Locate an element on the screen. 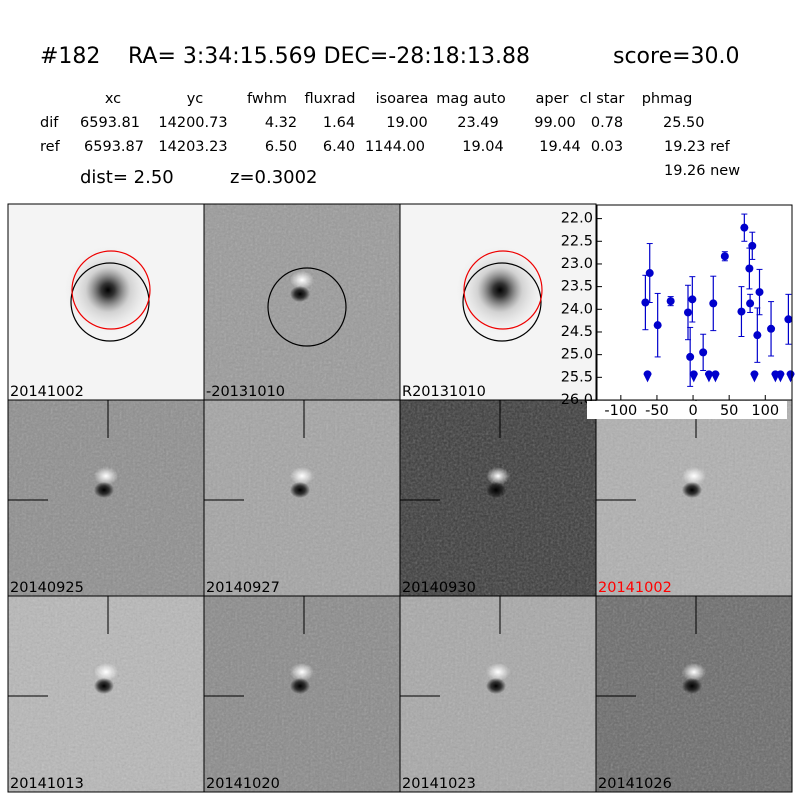 This screenshot has width=800, height=800. stamp: -20131010 is located at coordinates (302, 302).